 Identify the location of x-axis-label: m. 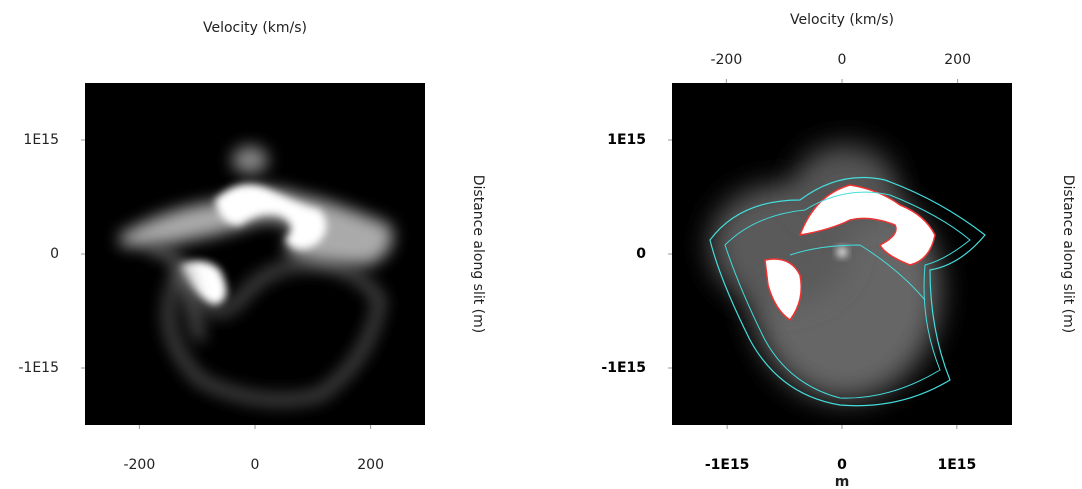
(842, 481).